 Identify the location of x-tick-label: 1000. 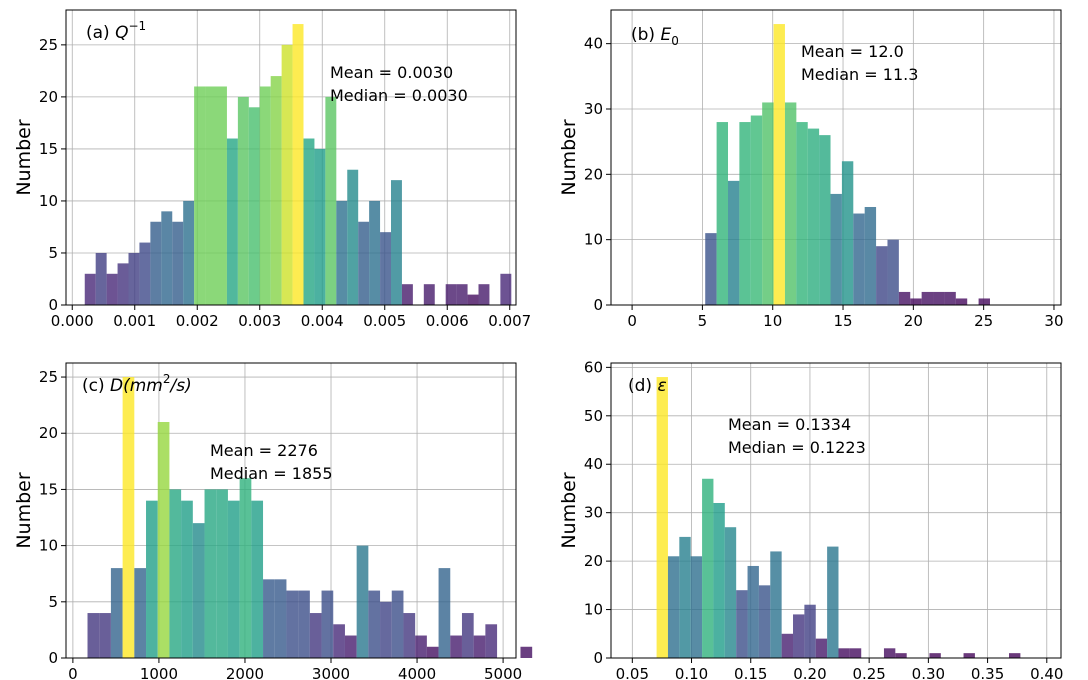
(159, 672).